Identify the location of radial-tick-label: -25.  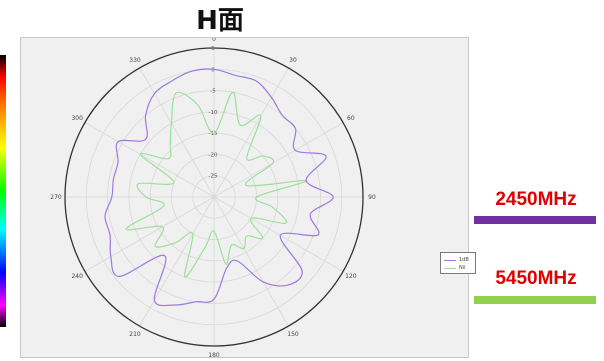
(213, 177).